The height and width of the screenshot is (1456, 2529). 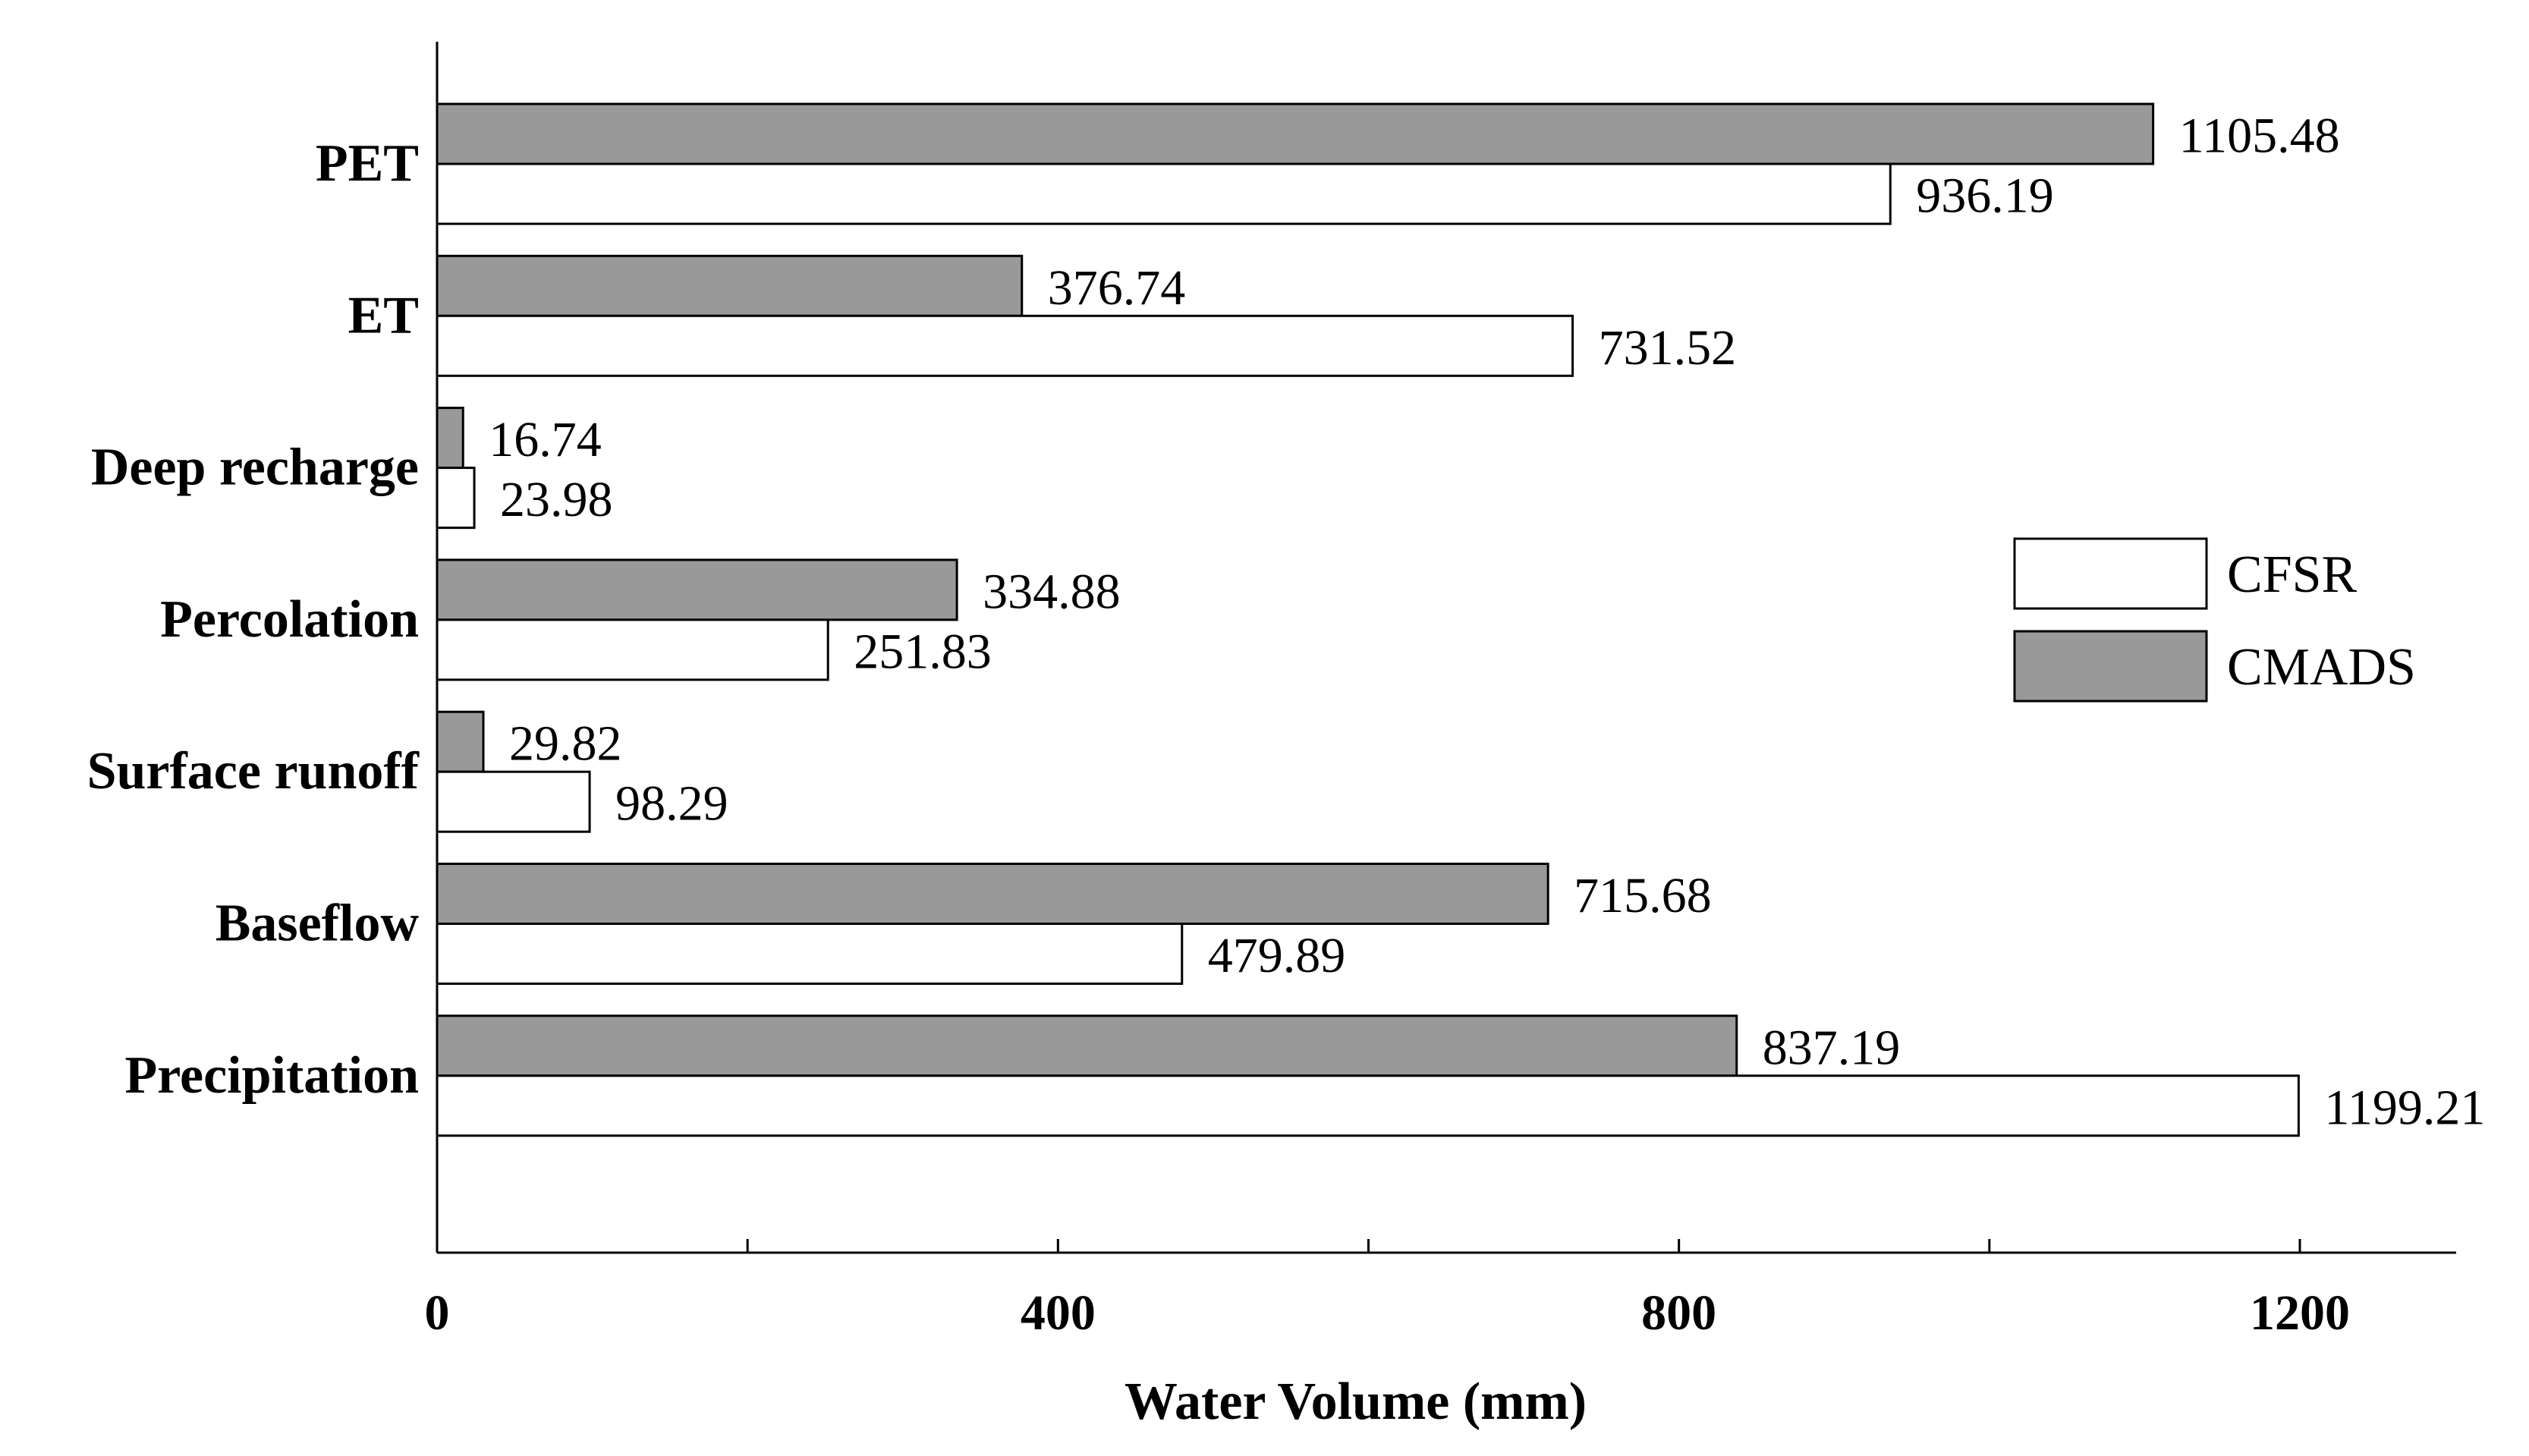 I want to click on category-label: PET, so click(x=367, y=163).